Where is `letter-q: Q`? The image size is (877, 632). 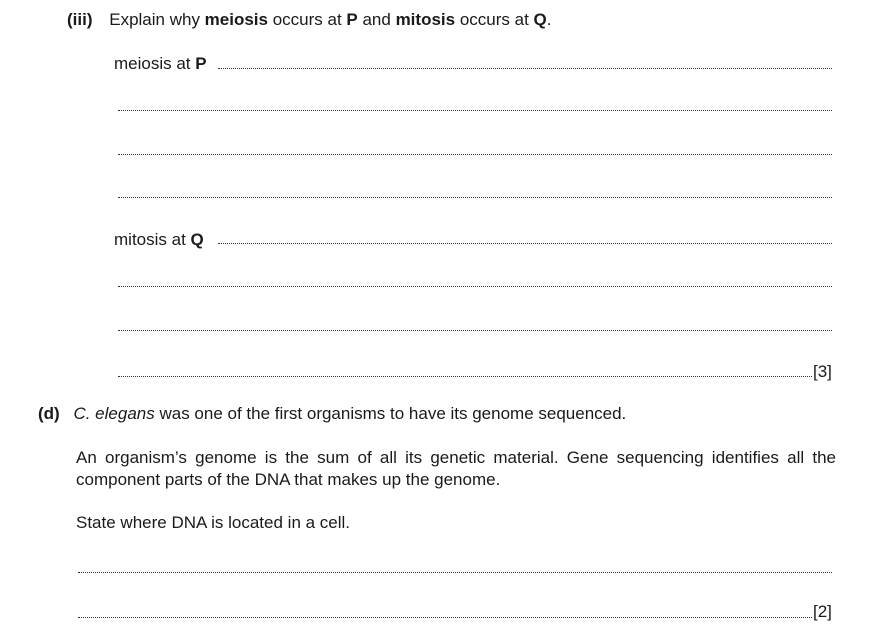 letter-q: Q is located at coordinates (540, 19).